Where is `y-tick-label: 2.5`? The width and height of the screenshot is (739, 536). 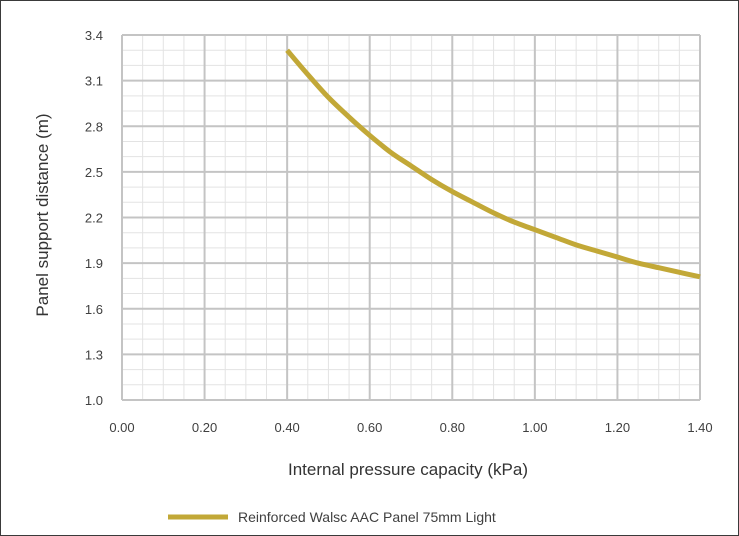 y-tick-label: 2.5 is located at coordinates (94, 172).